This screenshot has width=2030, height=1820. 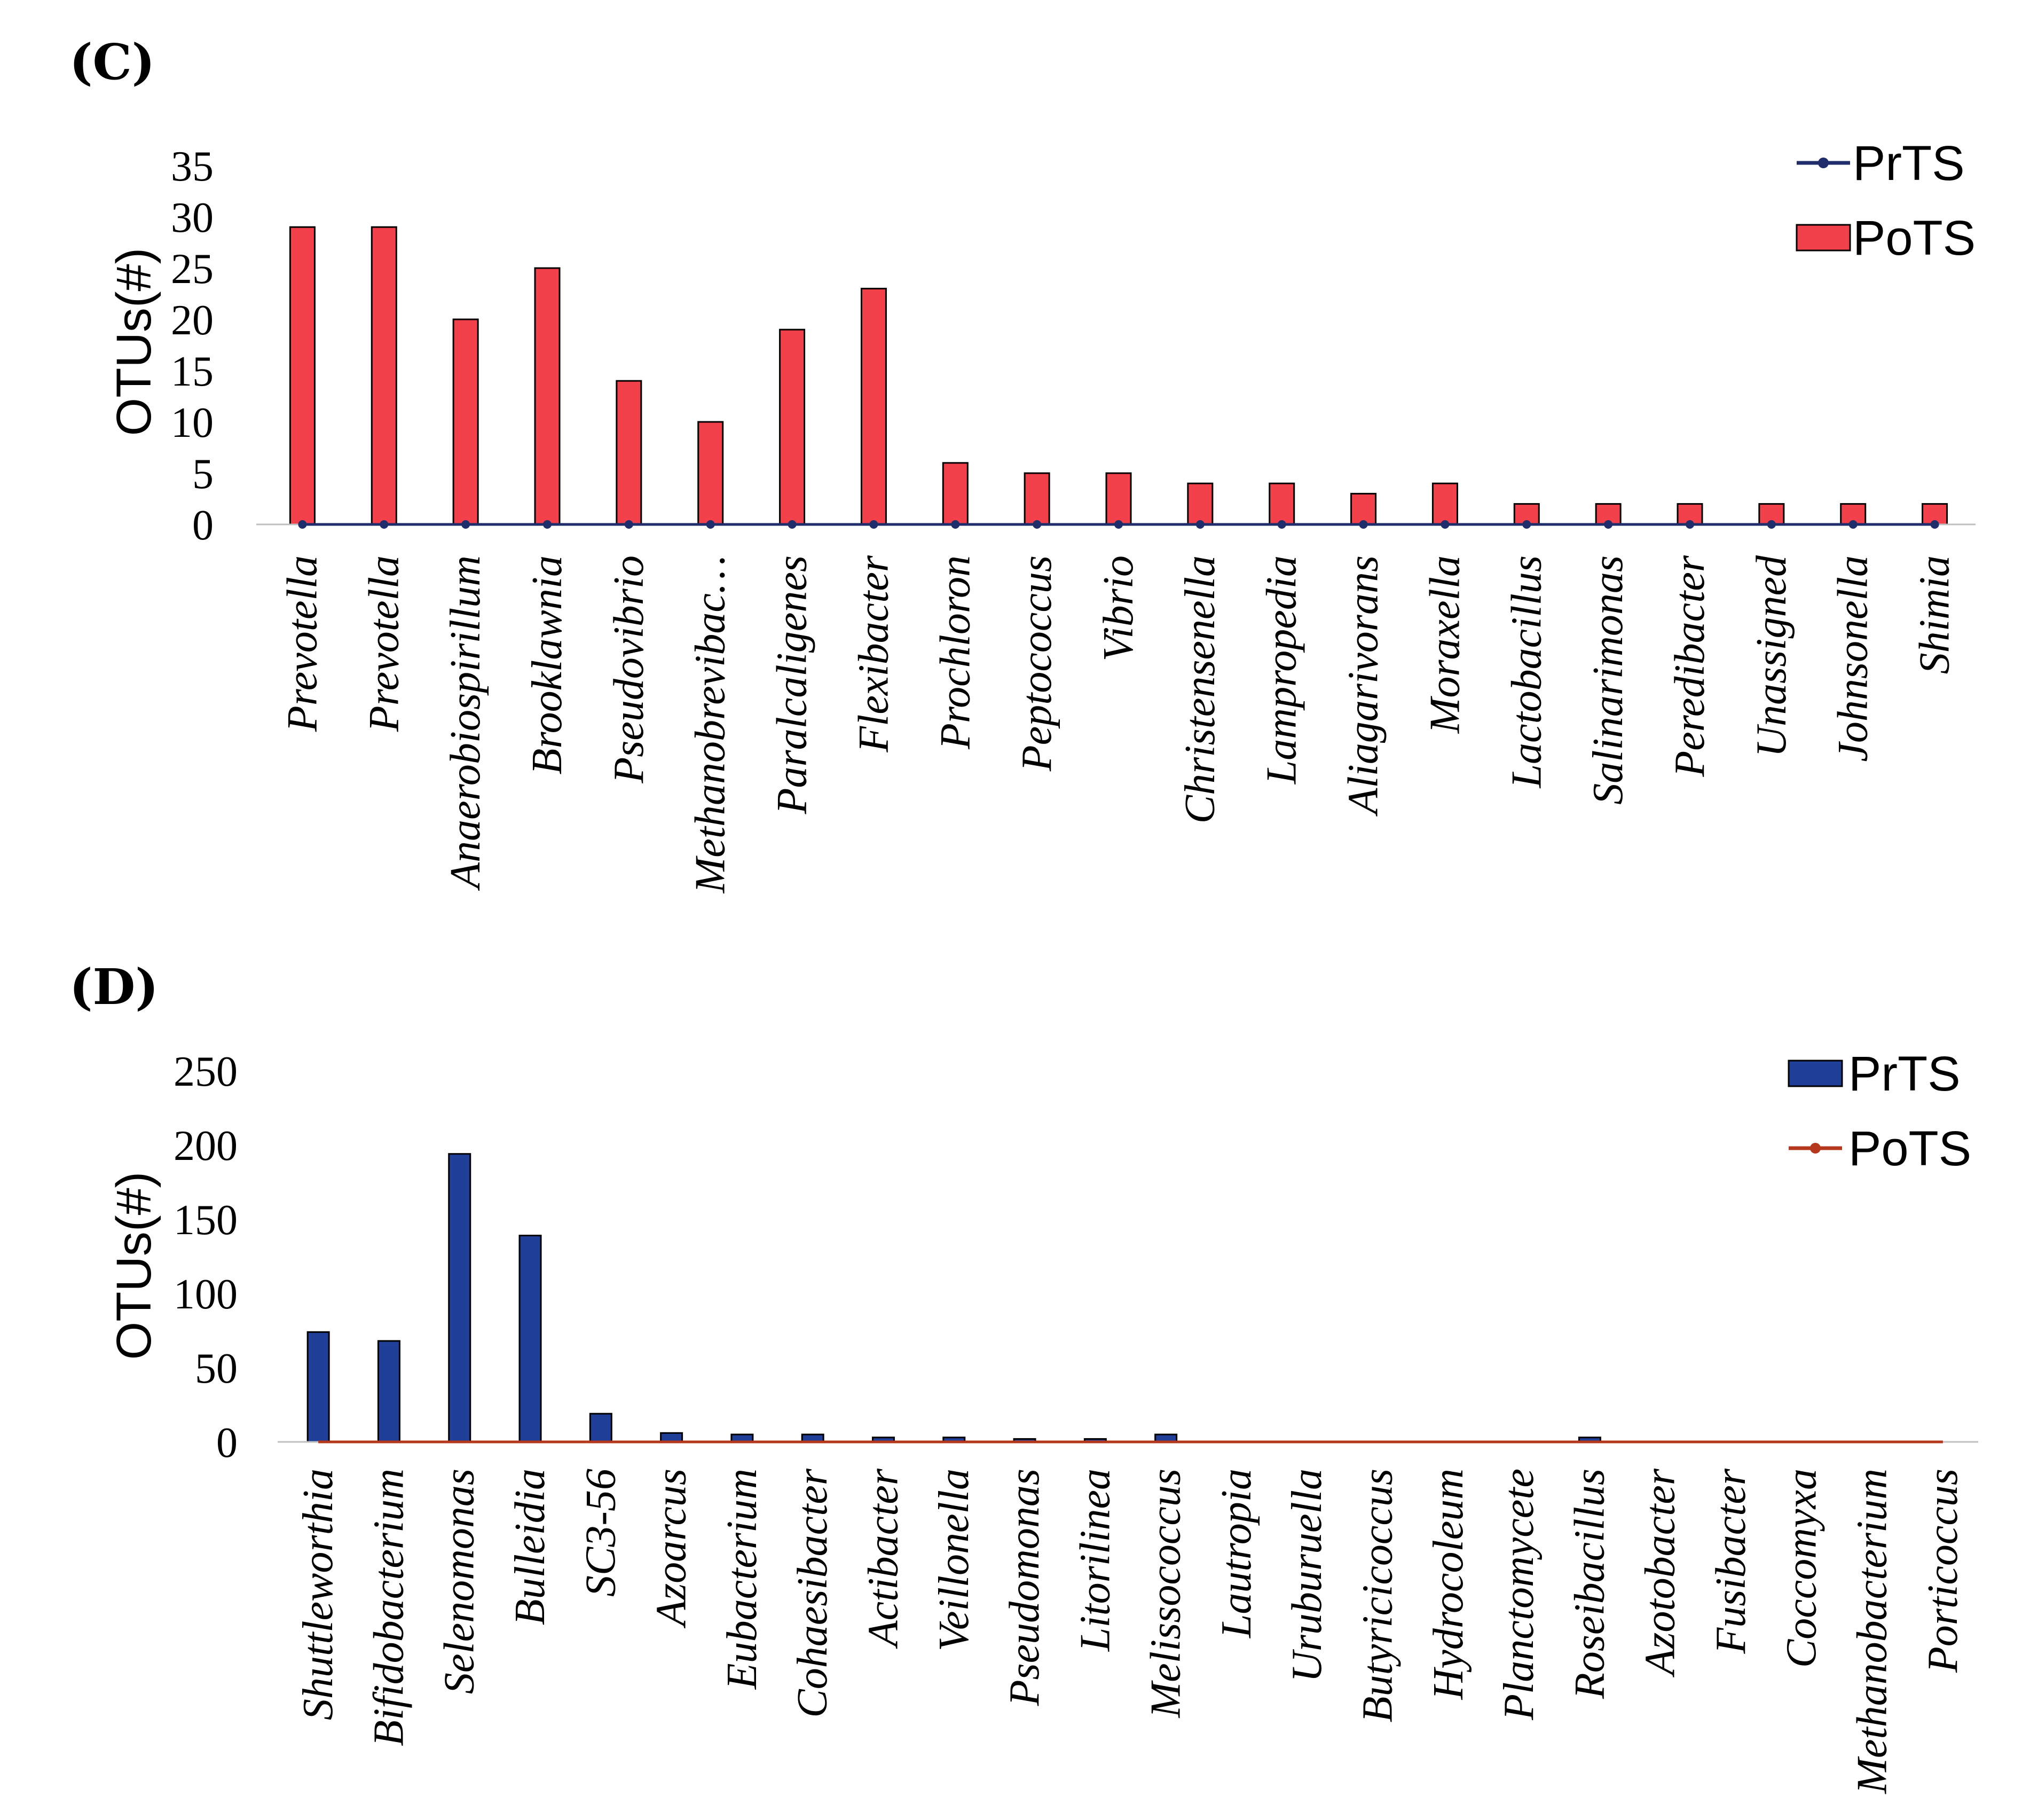 What do you see at coordinates (206, 1071) in the screenshot?
I see `y-tick-label: 250` at bounding box center [206, 1071].